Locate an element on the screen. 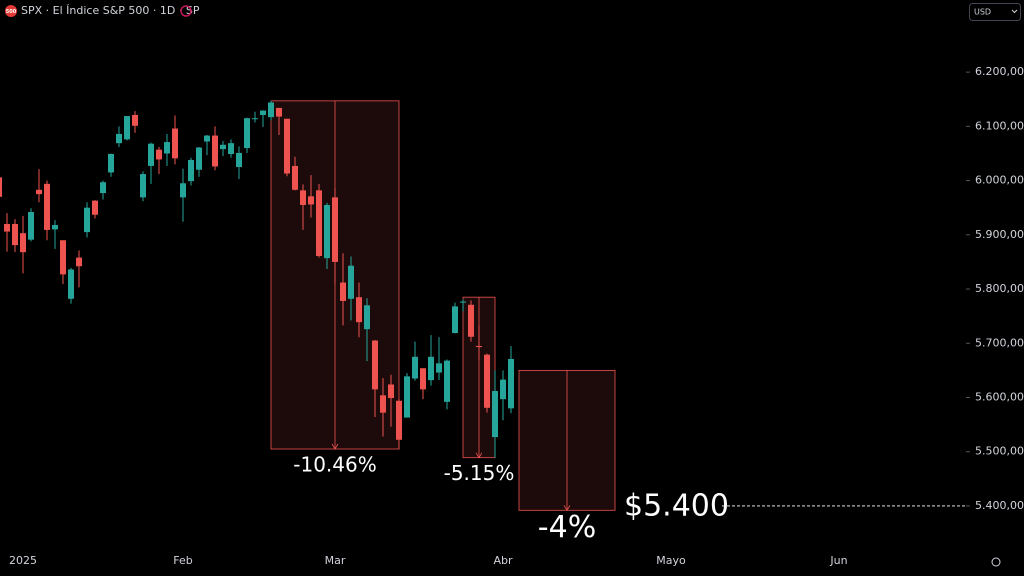 This screenshot has height=576, width=1024. x-tick-label: Mar is located at coordinates (335, 560).